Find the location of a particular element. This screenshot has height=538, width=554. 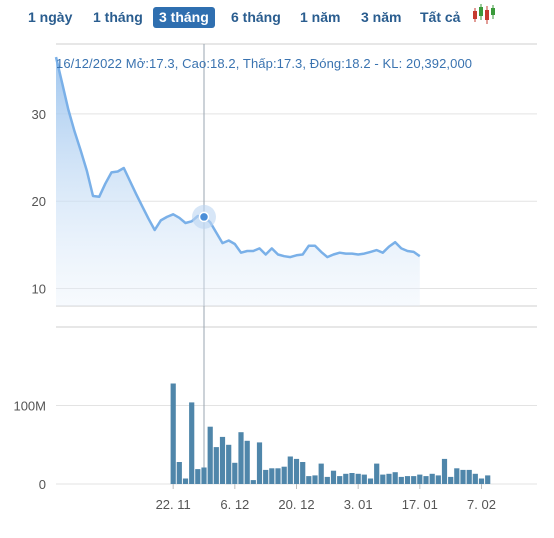

range-tab-1: 1 tháng is located at coordinates (118, 17).